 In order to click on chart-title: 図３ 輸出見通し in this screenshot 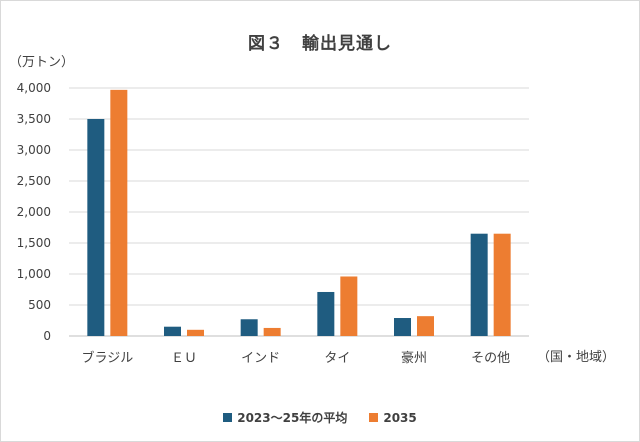, I will do `click(320, 44)`.